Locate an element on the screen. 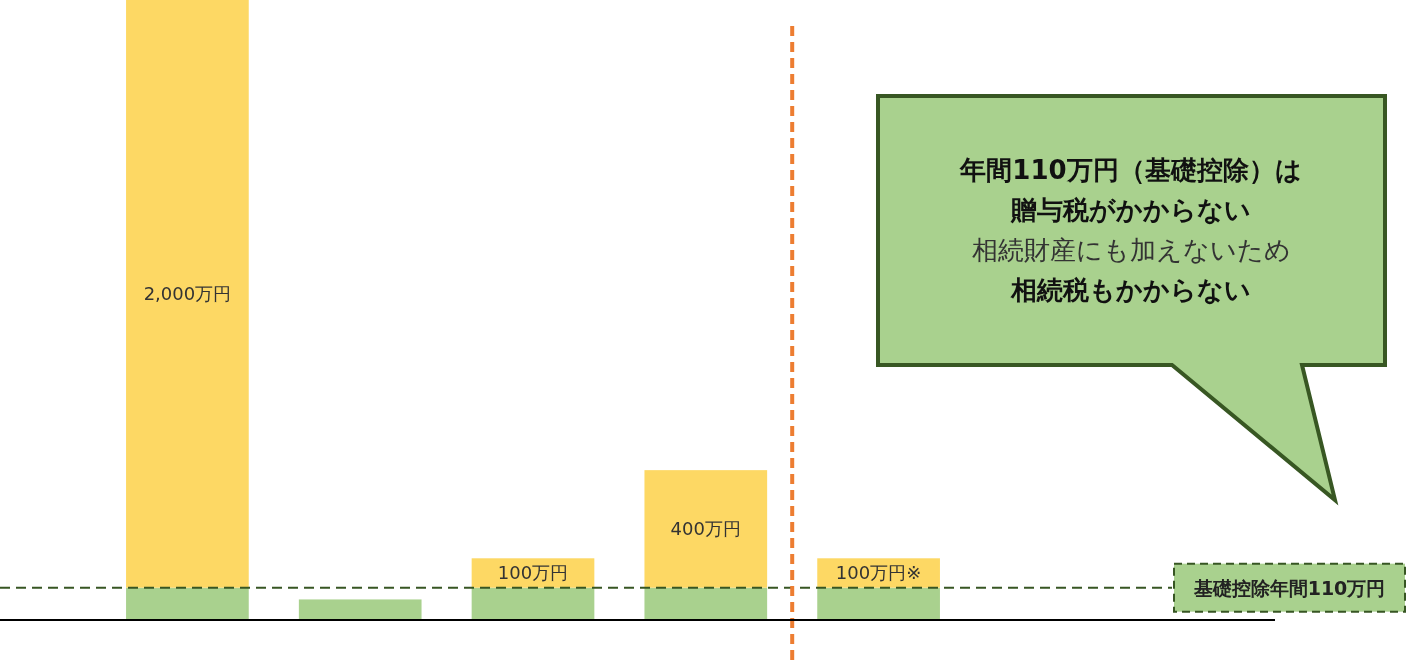 The height and width of the screenshot is (662, 1408). data-label: 2,000万円 is located at coordinates (187, 294).